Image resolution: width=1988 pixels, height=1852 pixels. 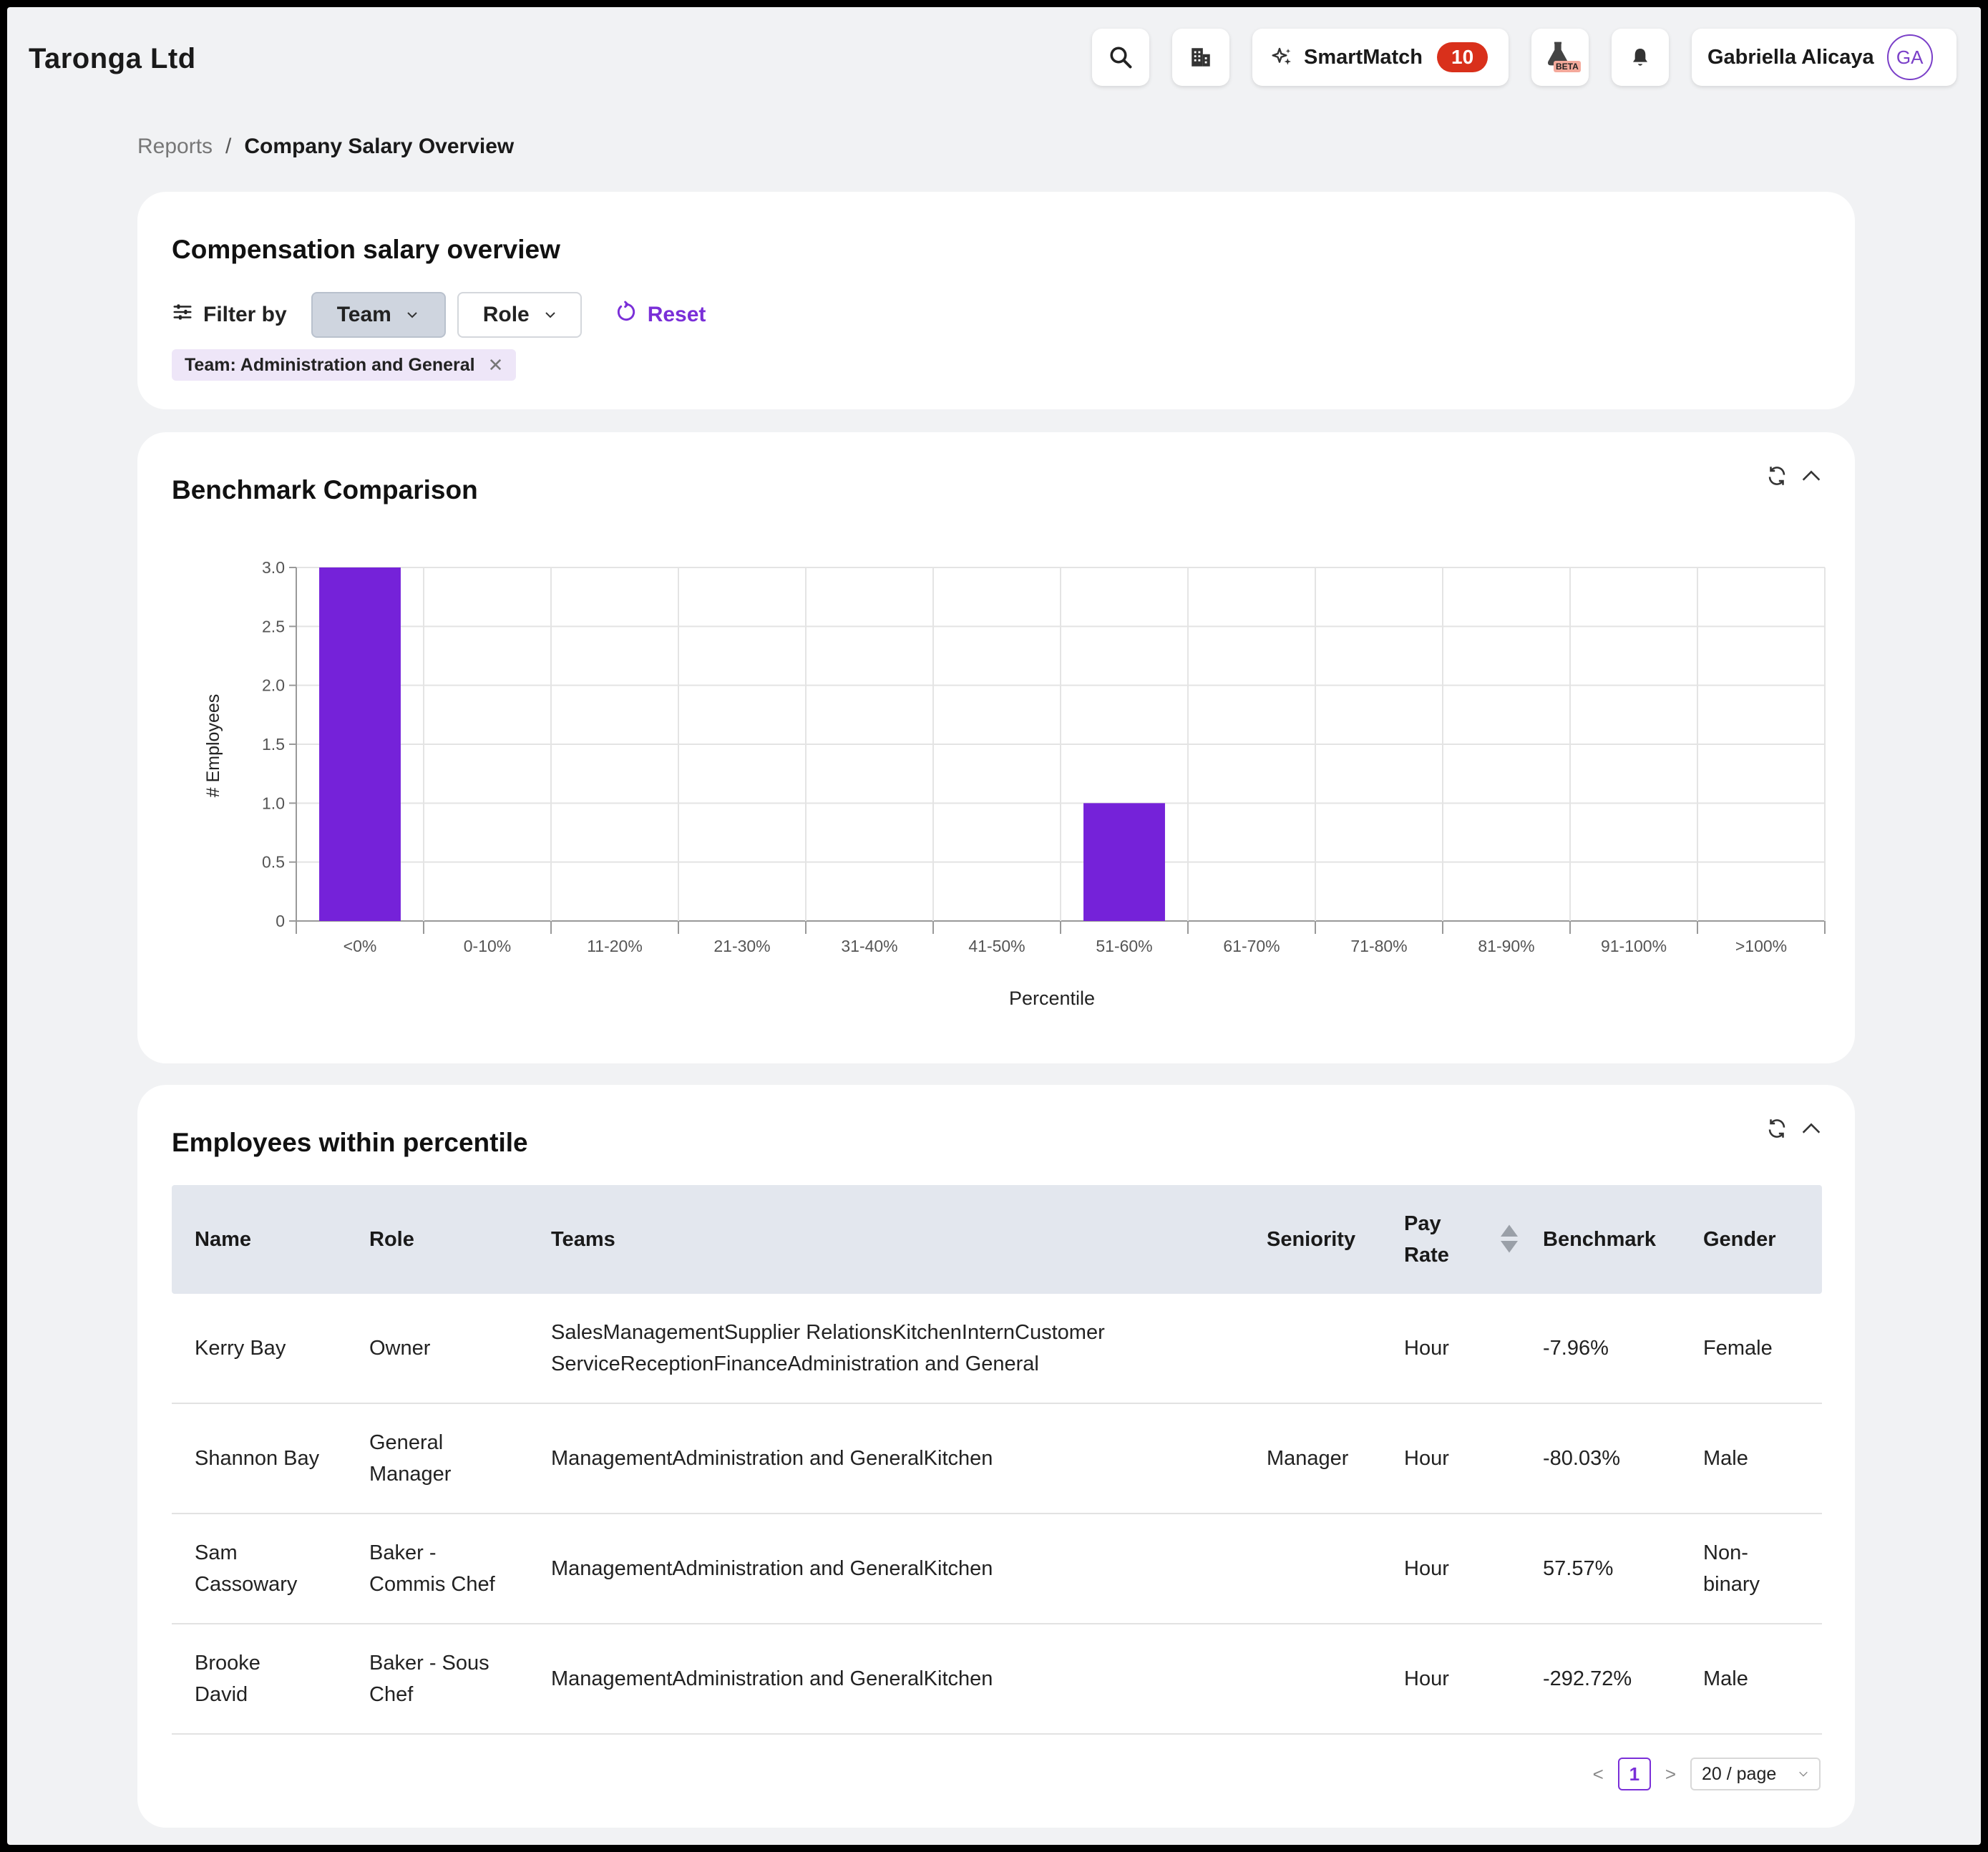 I want to click on user-name: Gabriella Alicaya, so click(x=1790, y=57).